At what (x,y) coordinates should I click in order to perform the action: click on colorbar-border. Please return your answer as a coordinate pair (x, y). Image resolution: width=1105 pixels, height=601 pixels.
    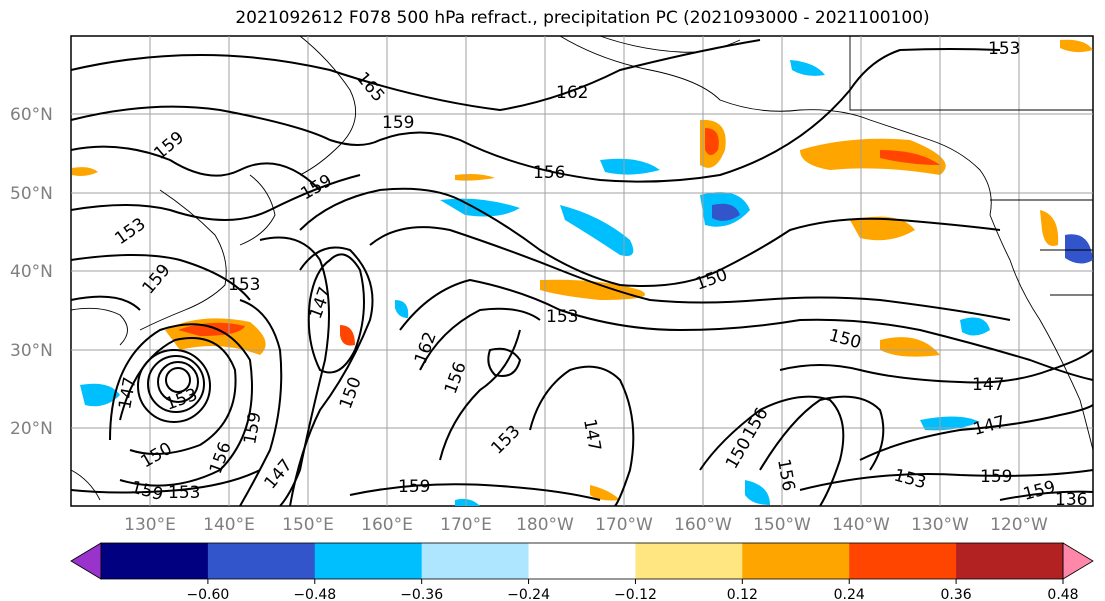
    Looking at the image, I should click on (582, 561).